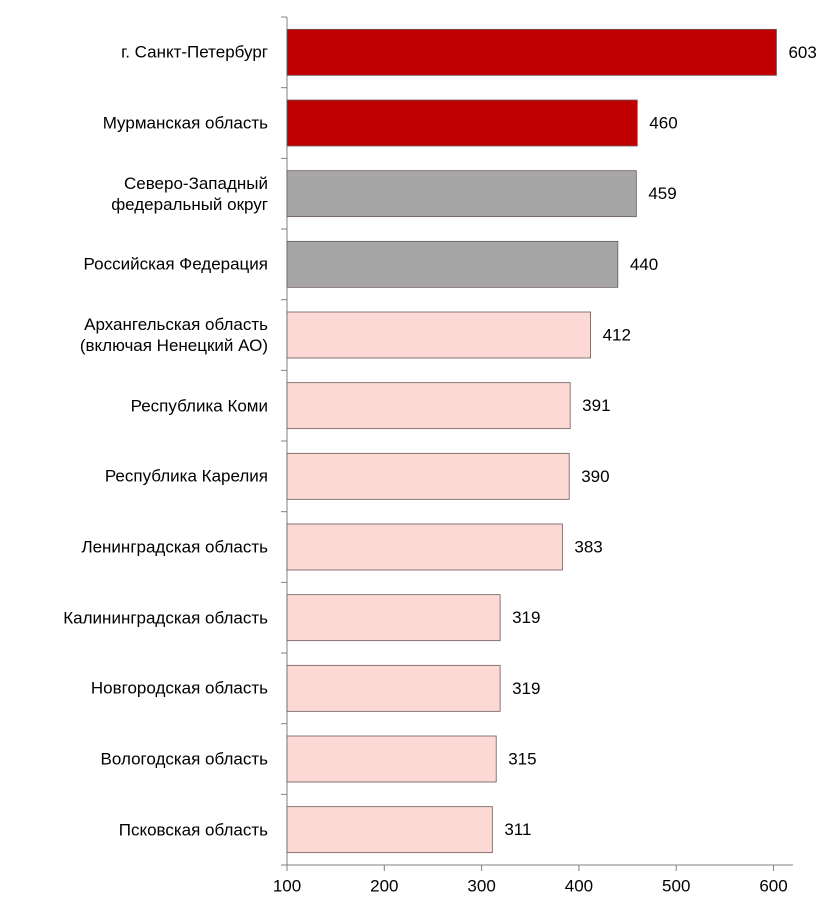 Image resolution: width=831 pixels, height=900 pixels. Describe the element at coordinates (165, 618) in the screenshot. I see `category-label: Калининградская область` at that location.